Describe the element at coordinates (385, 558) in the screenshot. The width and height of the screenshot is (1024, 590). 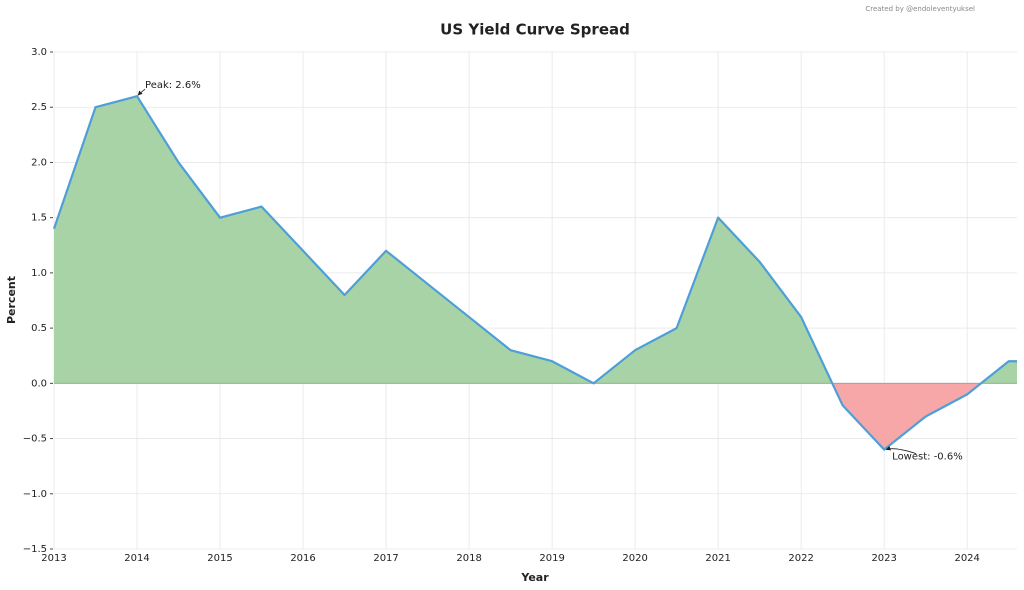
I see `x-tick-label: 2017` at that location.